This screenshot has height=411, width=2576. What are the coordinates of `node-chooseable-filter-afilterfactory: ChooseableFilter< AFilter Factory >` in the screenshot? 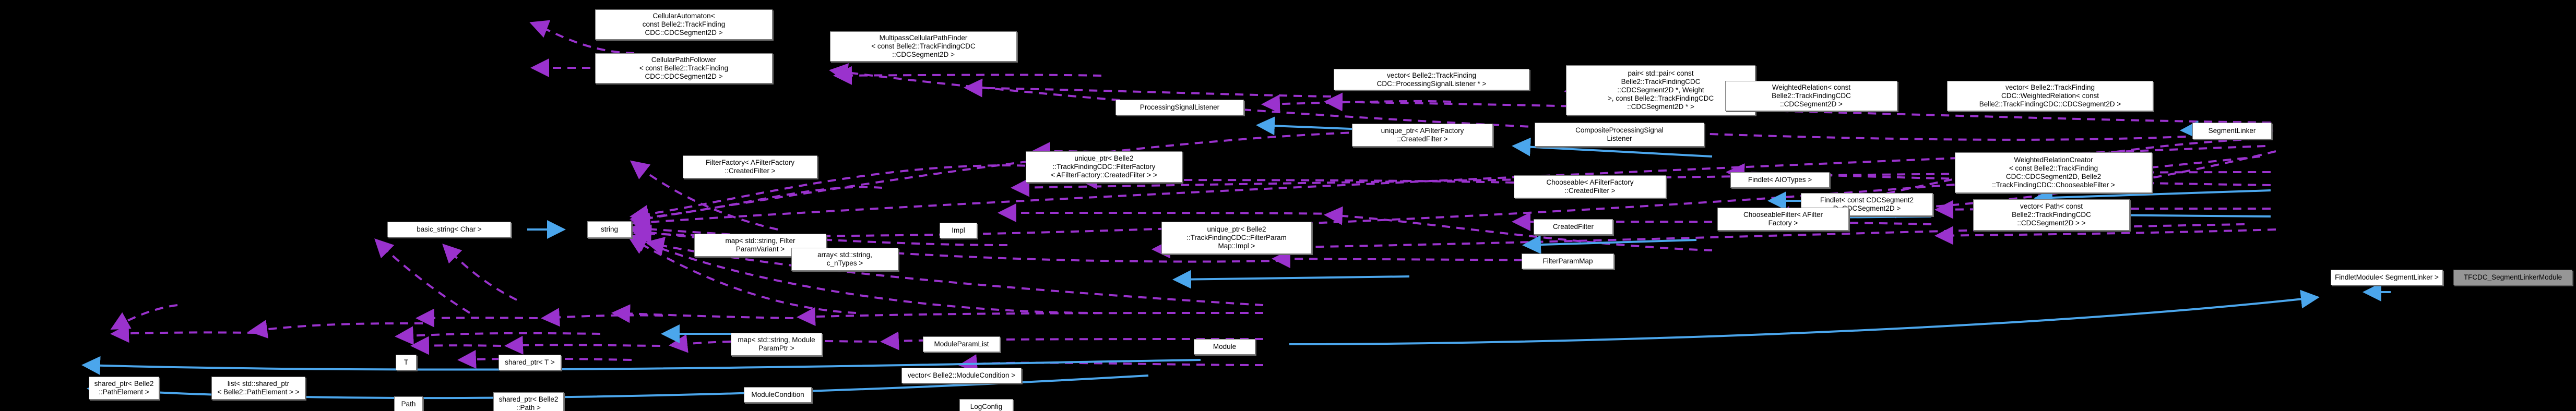 It's located at (1783, 219).